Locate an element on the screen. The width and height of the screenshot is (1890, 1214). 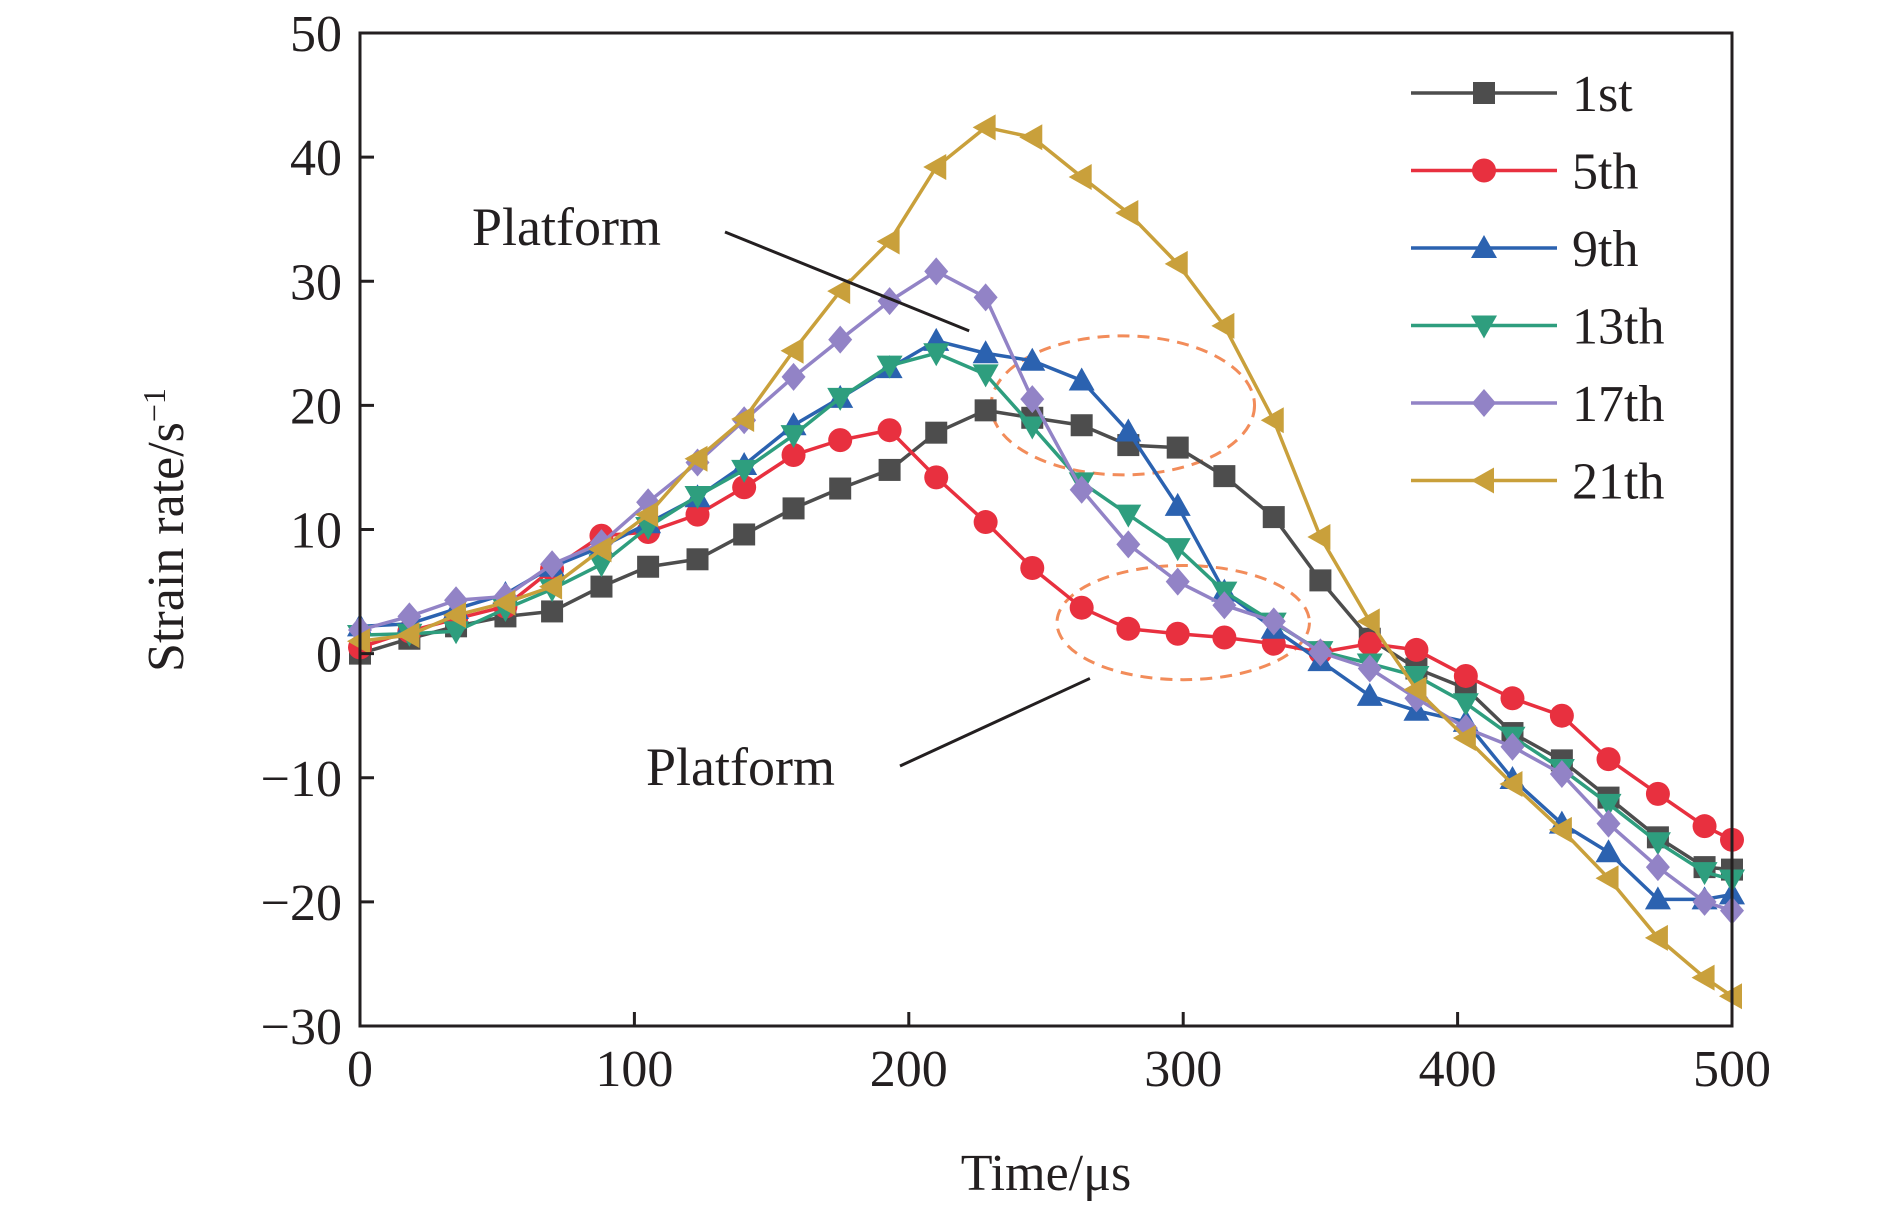
legend-label-9th: 9th is located at coordinates (1605, 249).